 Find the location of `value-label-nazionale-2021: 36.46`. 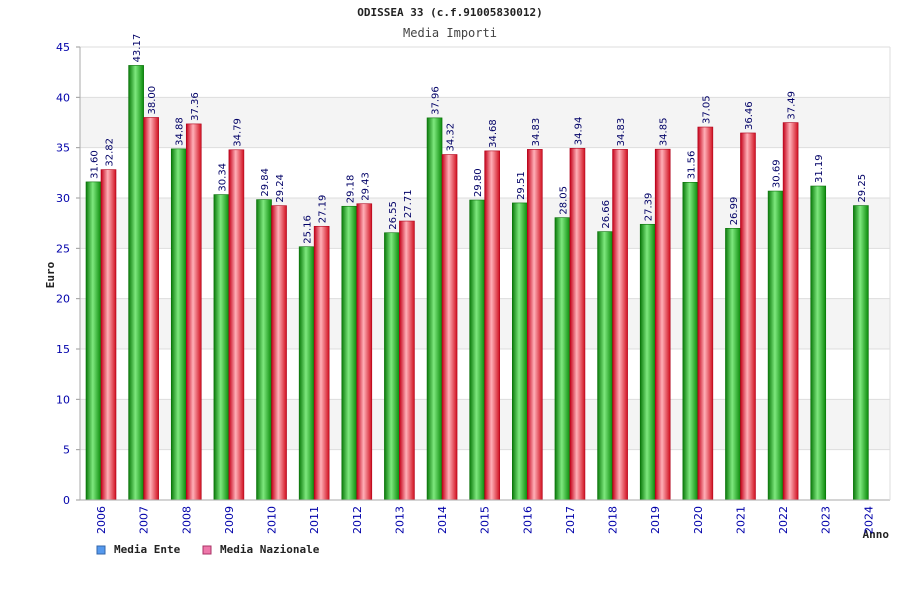

value-label-nazionale-2021: 36.46 is located at coordinates (749, 115).